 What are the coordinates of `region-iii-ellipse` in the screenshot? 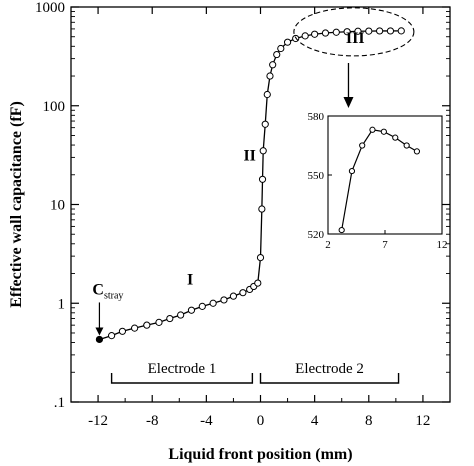 It's located at (354, 32).